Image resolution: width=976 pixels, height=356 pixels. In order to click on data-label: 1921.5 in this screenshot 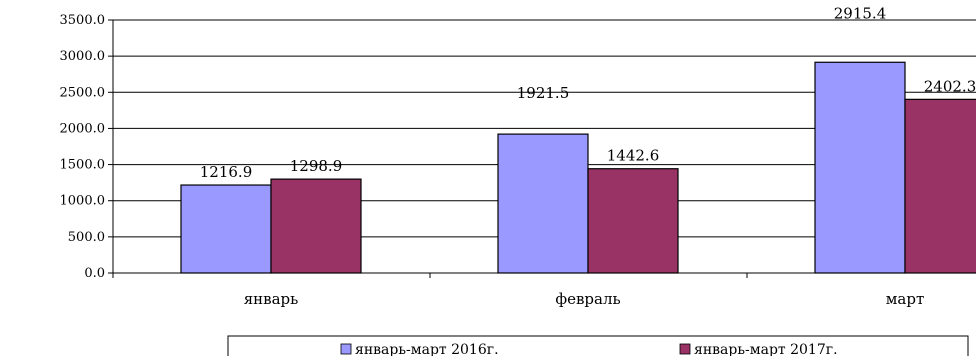, I will do `click(543, 93)`.